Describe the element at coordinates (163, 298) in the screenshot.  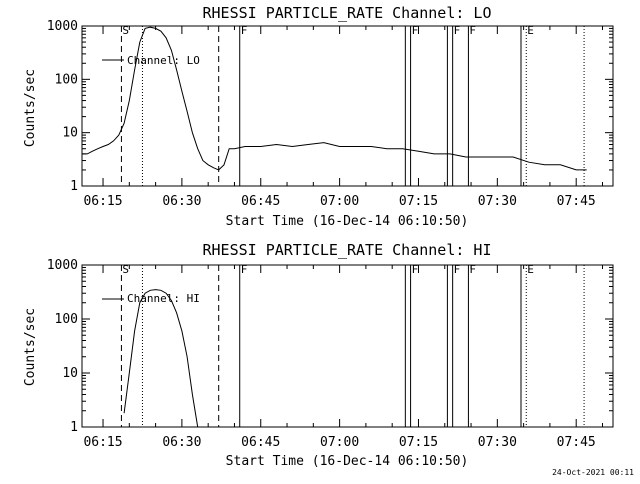
I see `legend-label: Channel: HI` at that location.